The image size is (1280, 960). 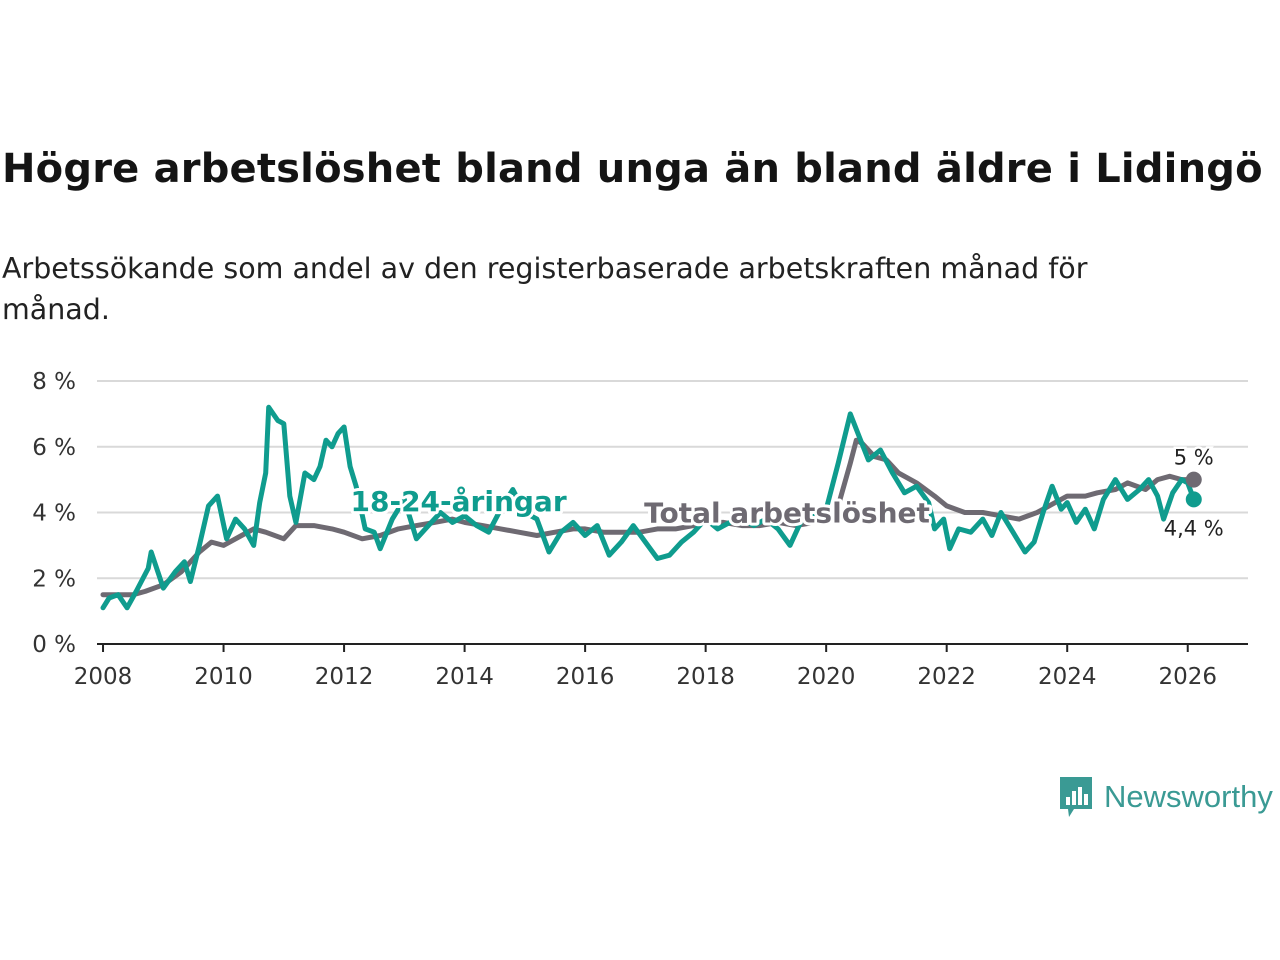 What do you see at coordinates (344, 677) in the screenshot?
I see `x-tick-label: 2012` at bounding box center [344, 677].